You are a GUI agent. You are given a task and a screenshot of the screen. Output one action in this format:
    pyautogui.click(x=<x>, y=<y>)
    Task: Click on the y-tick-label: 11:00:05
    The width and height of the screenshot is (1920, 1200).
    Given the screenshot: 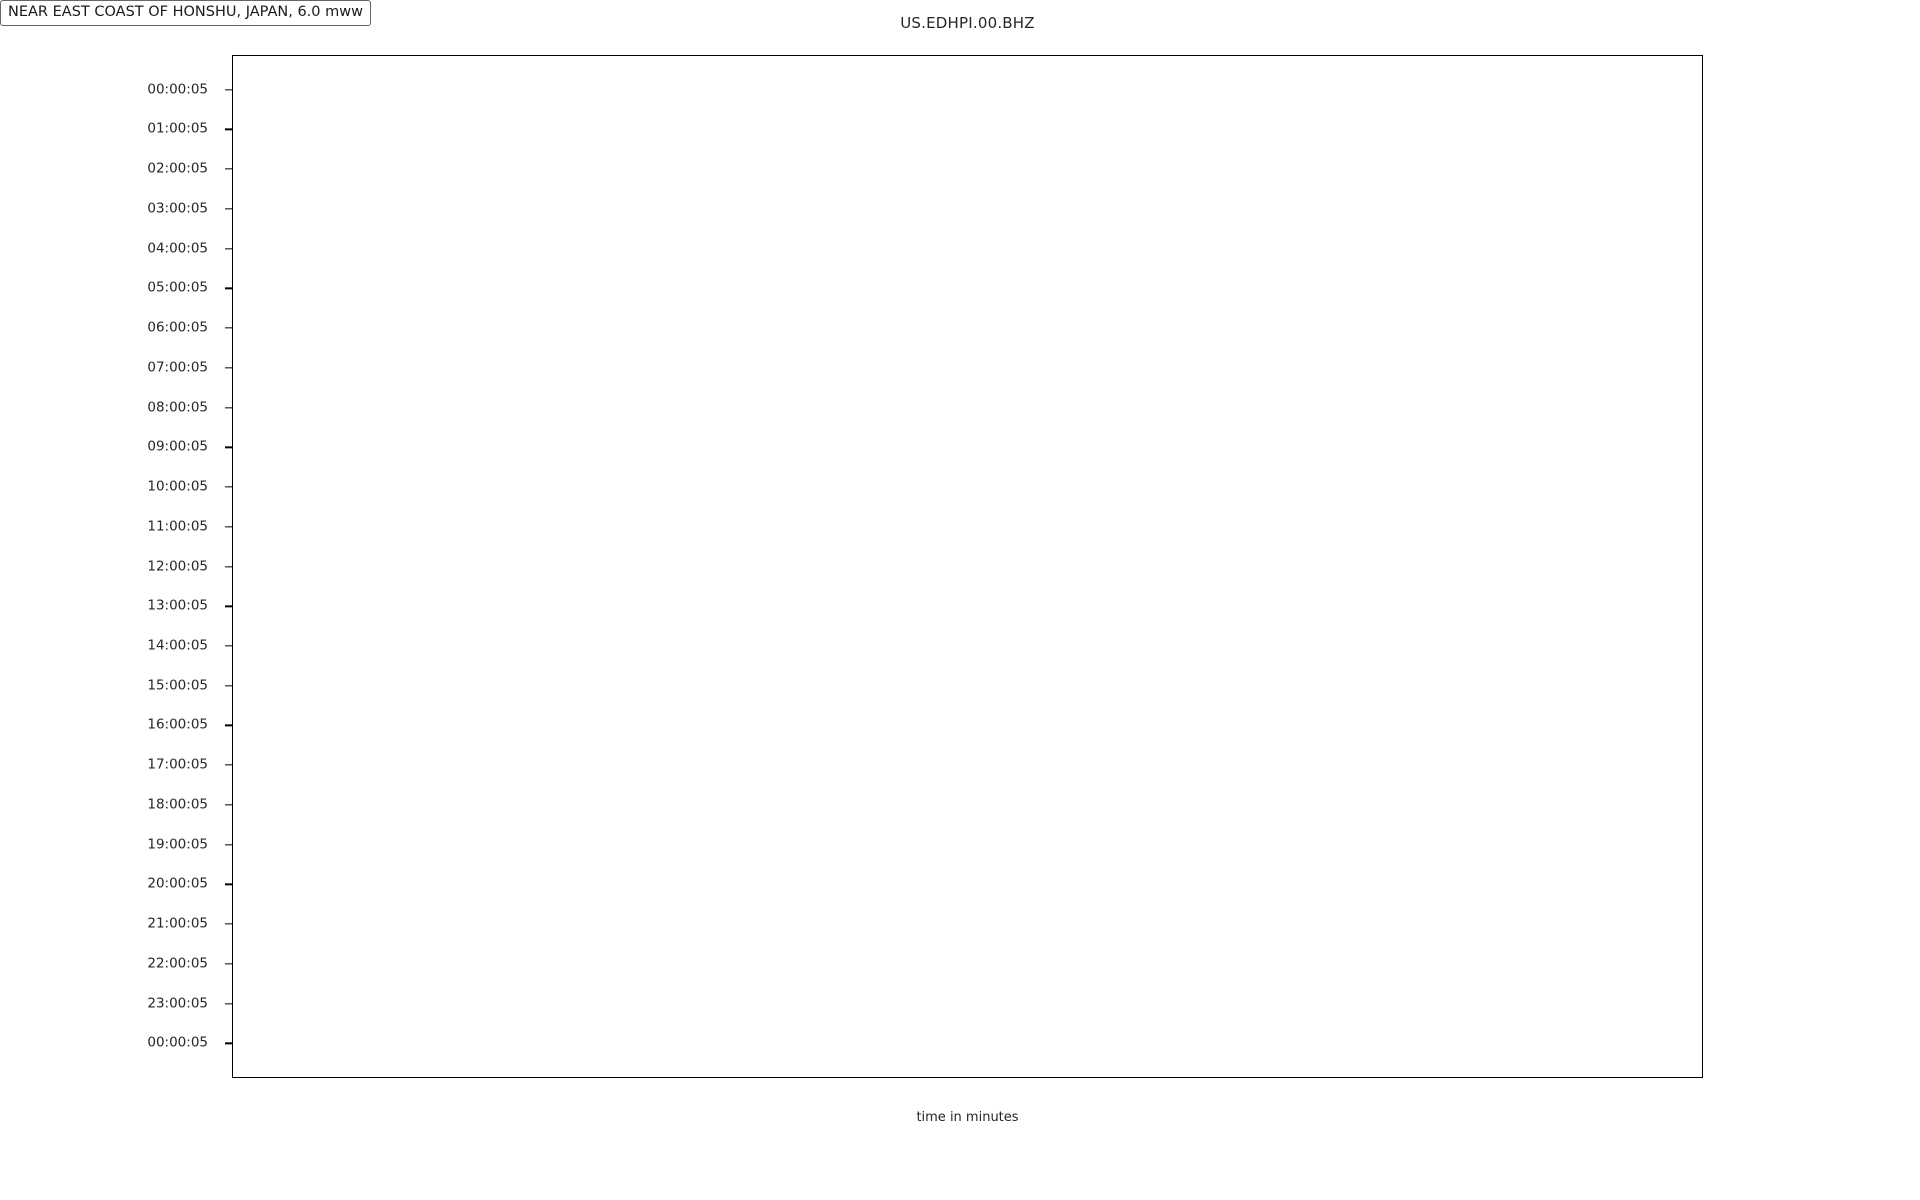 What is the action you would take?
    pyautogui.click(x=177, y=526)
    